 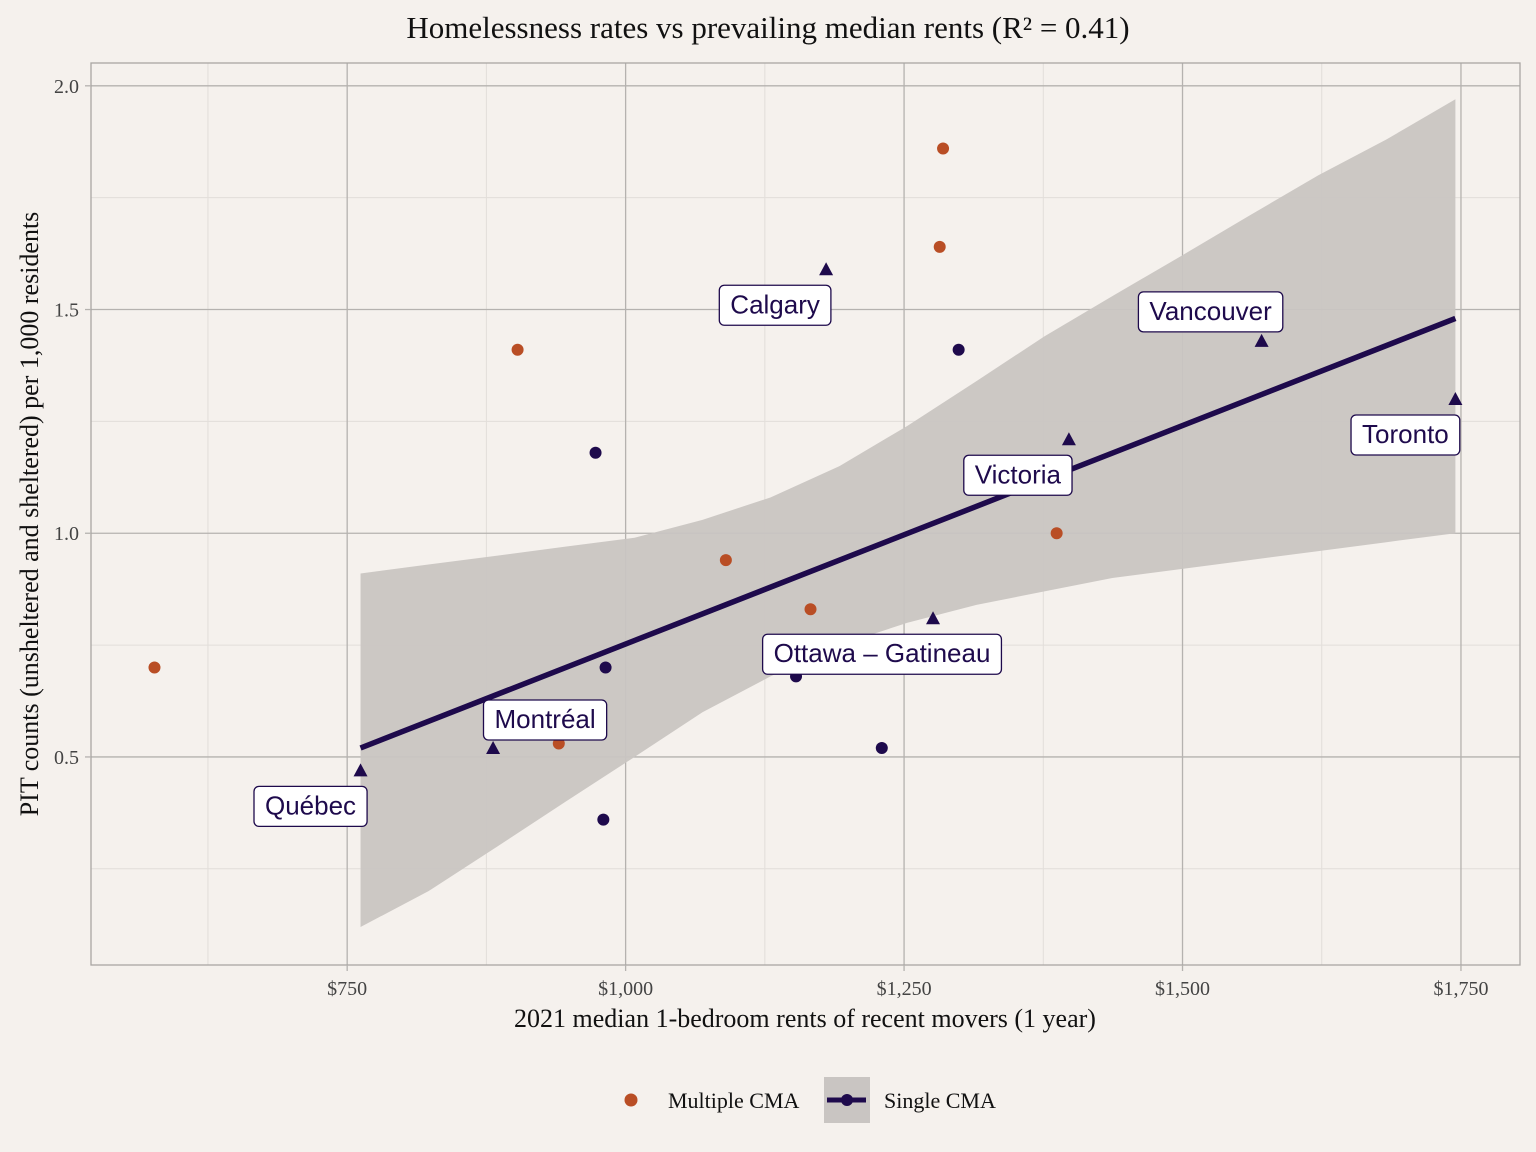 I want to click on point-label: Québec, so click(x=310, y=806).